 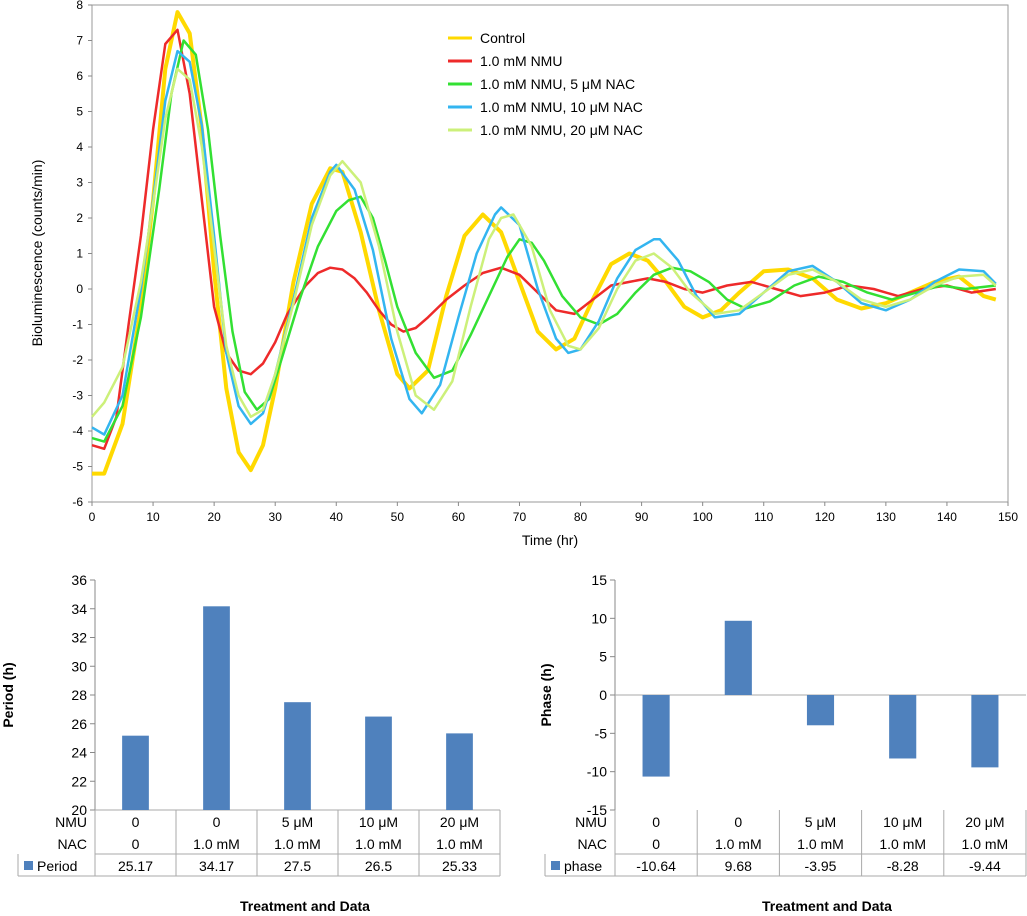 I want to click on x-tick-label: 50, so click(x=398, y=517).